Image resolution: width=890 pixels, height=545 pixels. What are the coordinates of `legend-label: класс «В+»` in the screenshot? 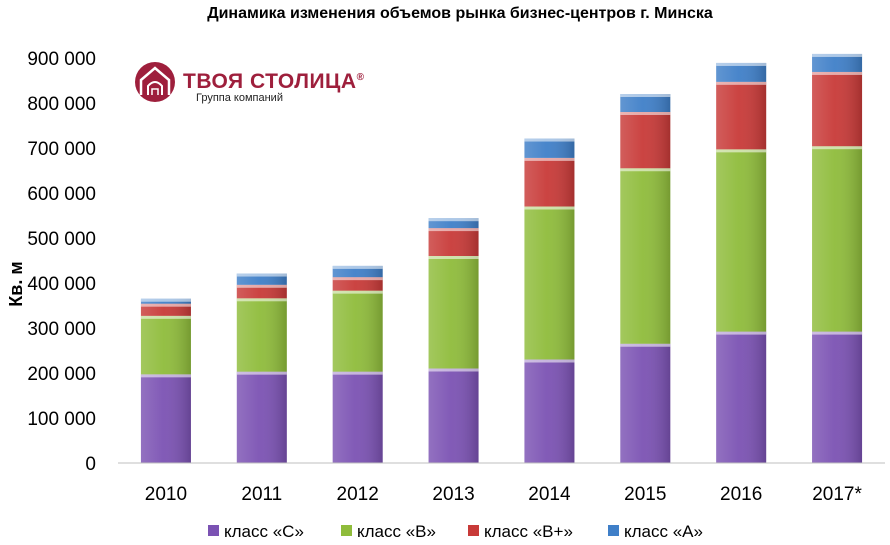 It's located at (528, 531).